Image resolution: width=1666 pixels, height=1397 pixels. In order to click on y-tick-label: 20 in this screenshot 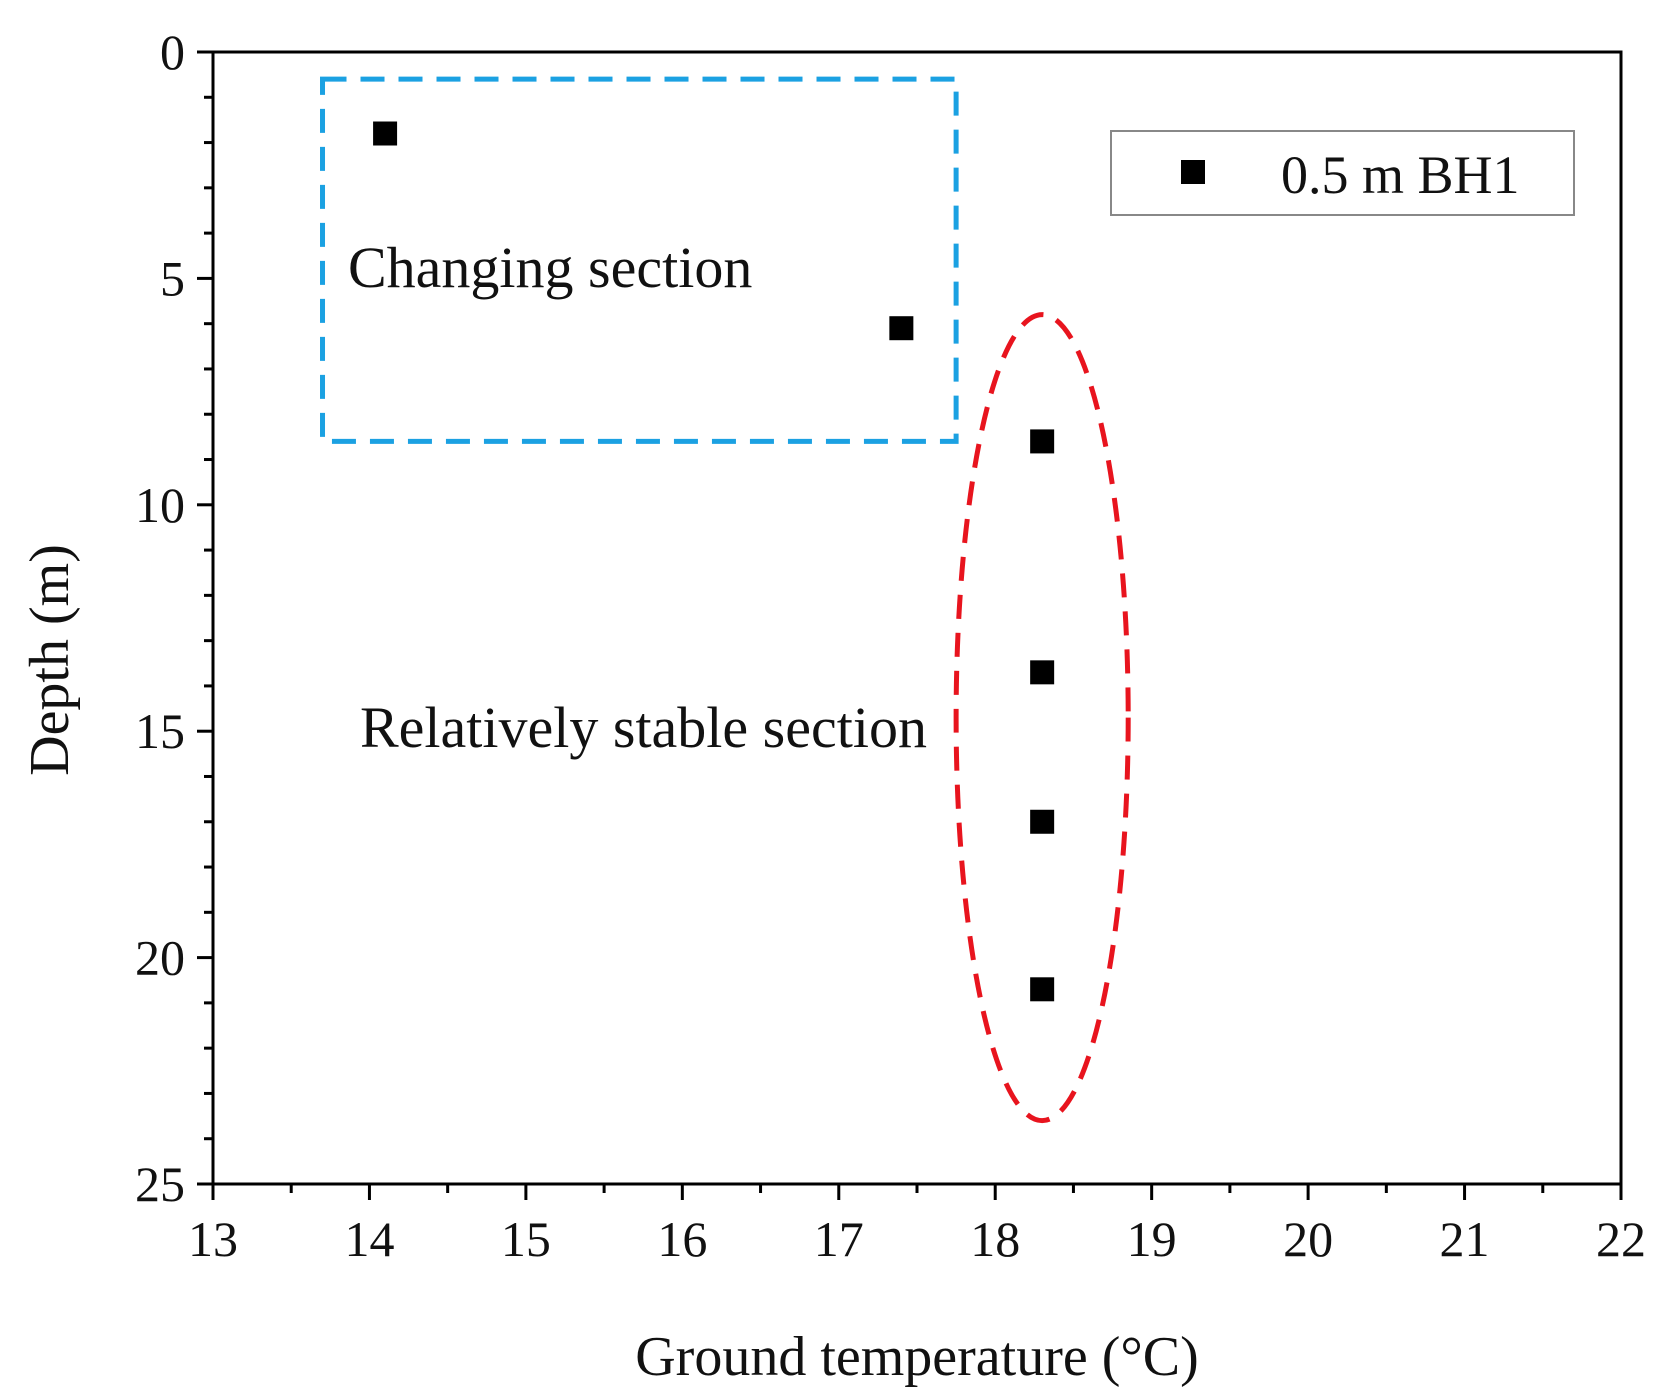, I will do `click(160, 958)`.